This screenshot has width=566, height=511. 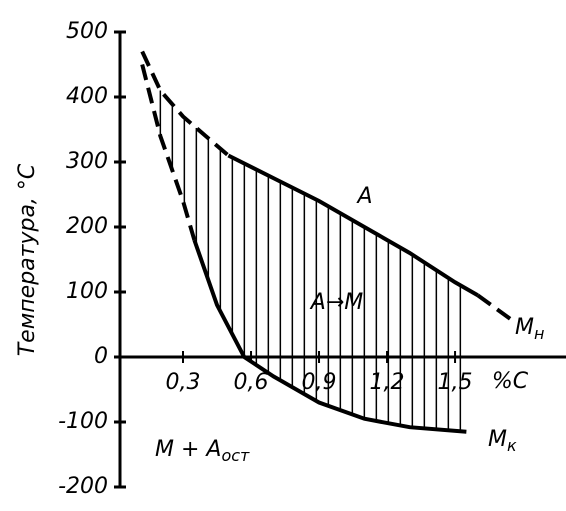 I want to click on legend-sub: н, so click(x=539, y=333).